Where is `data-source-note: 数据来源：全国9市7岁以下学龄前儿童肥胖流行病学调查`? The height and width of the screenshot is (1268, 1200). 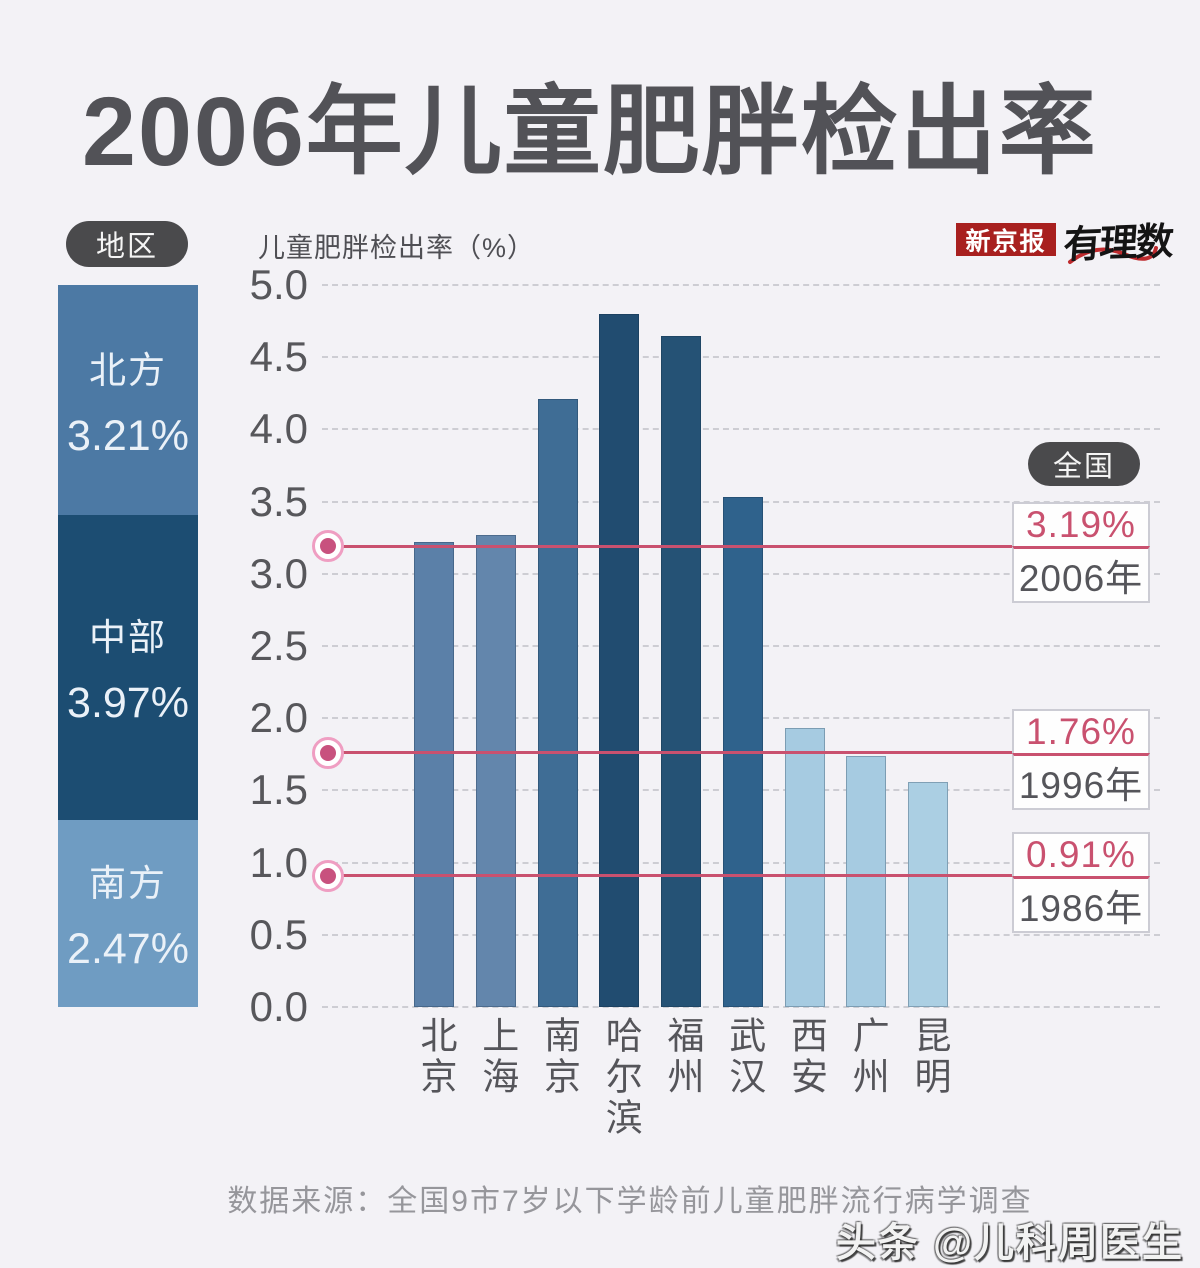
data-source-note: 数据来源：全国9市7岁以下学龄前儿童肥胖流行病学调查 is located at coordinates (630, 1201).